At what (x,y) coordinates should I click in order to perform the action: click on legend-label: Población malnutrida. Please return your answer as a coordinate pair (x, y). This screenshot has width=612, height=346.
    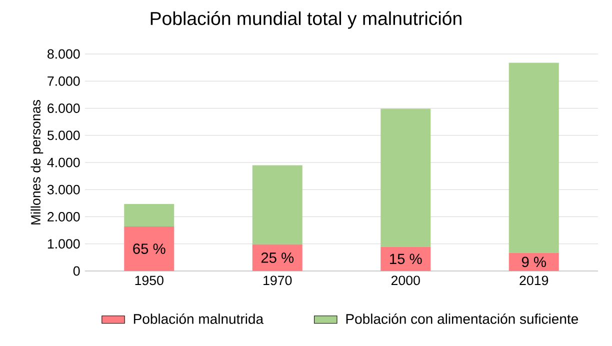
    Looking at the image, I should click on (199, 318).